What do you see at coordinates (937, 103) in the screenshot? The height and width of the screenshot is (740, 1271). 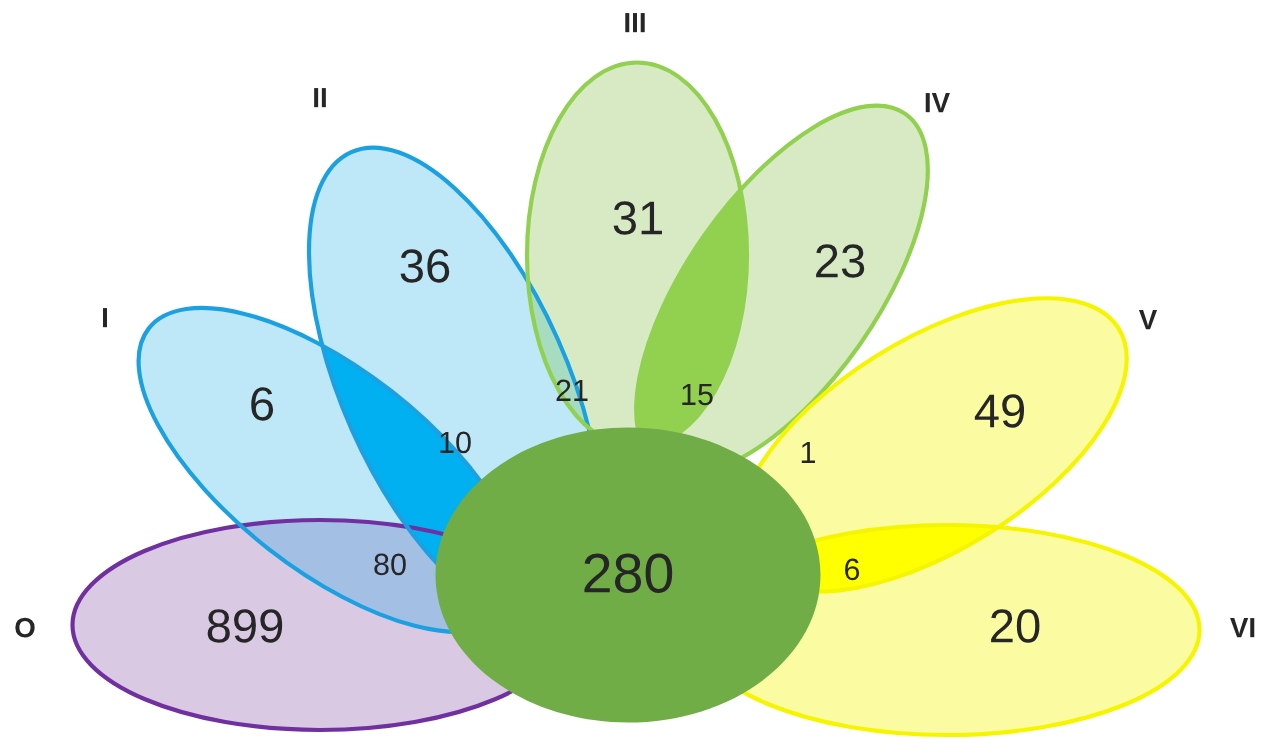 I see `category-label: IV` at bounding box center [937, 103].